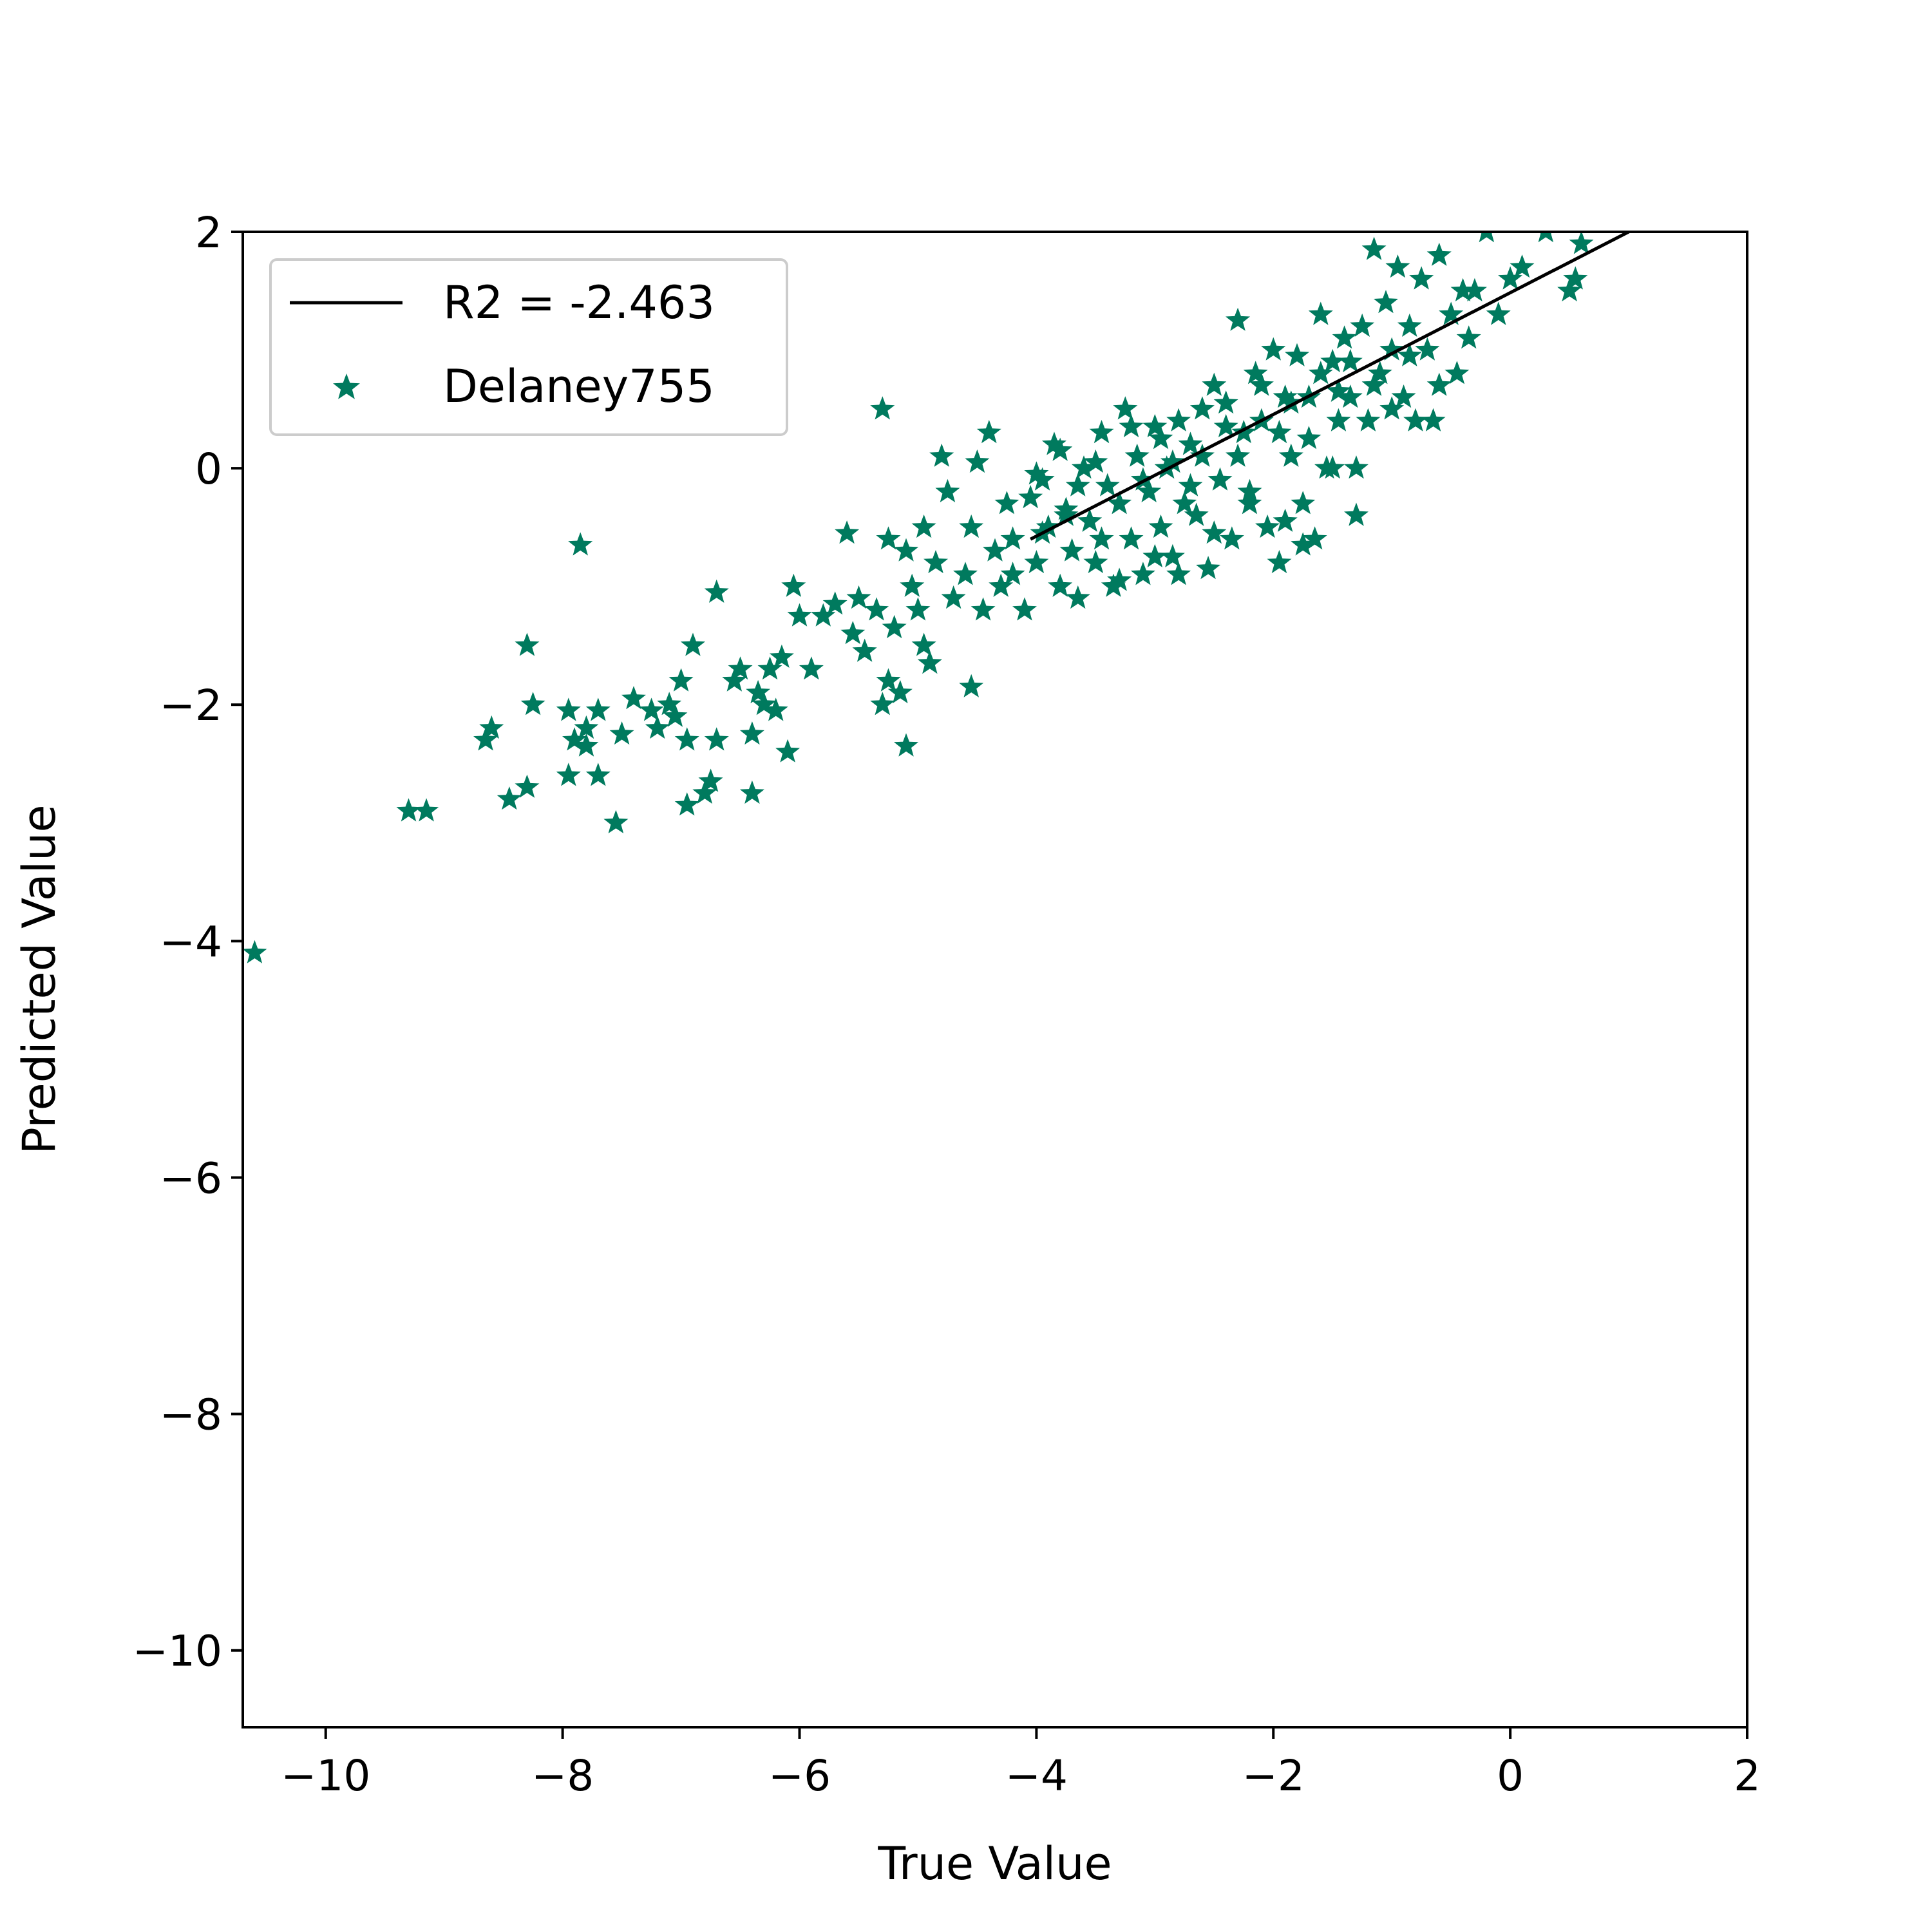  What do you see at coordinates (188, 942) in the screenshot?
I see `y-axis: −10 −8 −6 −4 −2 0 2` at bounding box center [188, 942].